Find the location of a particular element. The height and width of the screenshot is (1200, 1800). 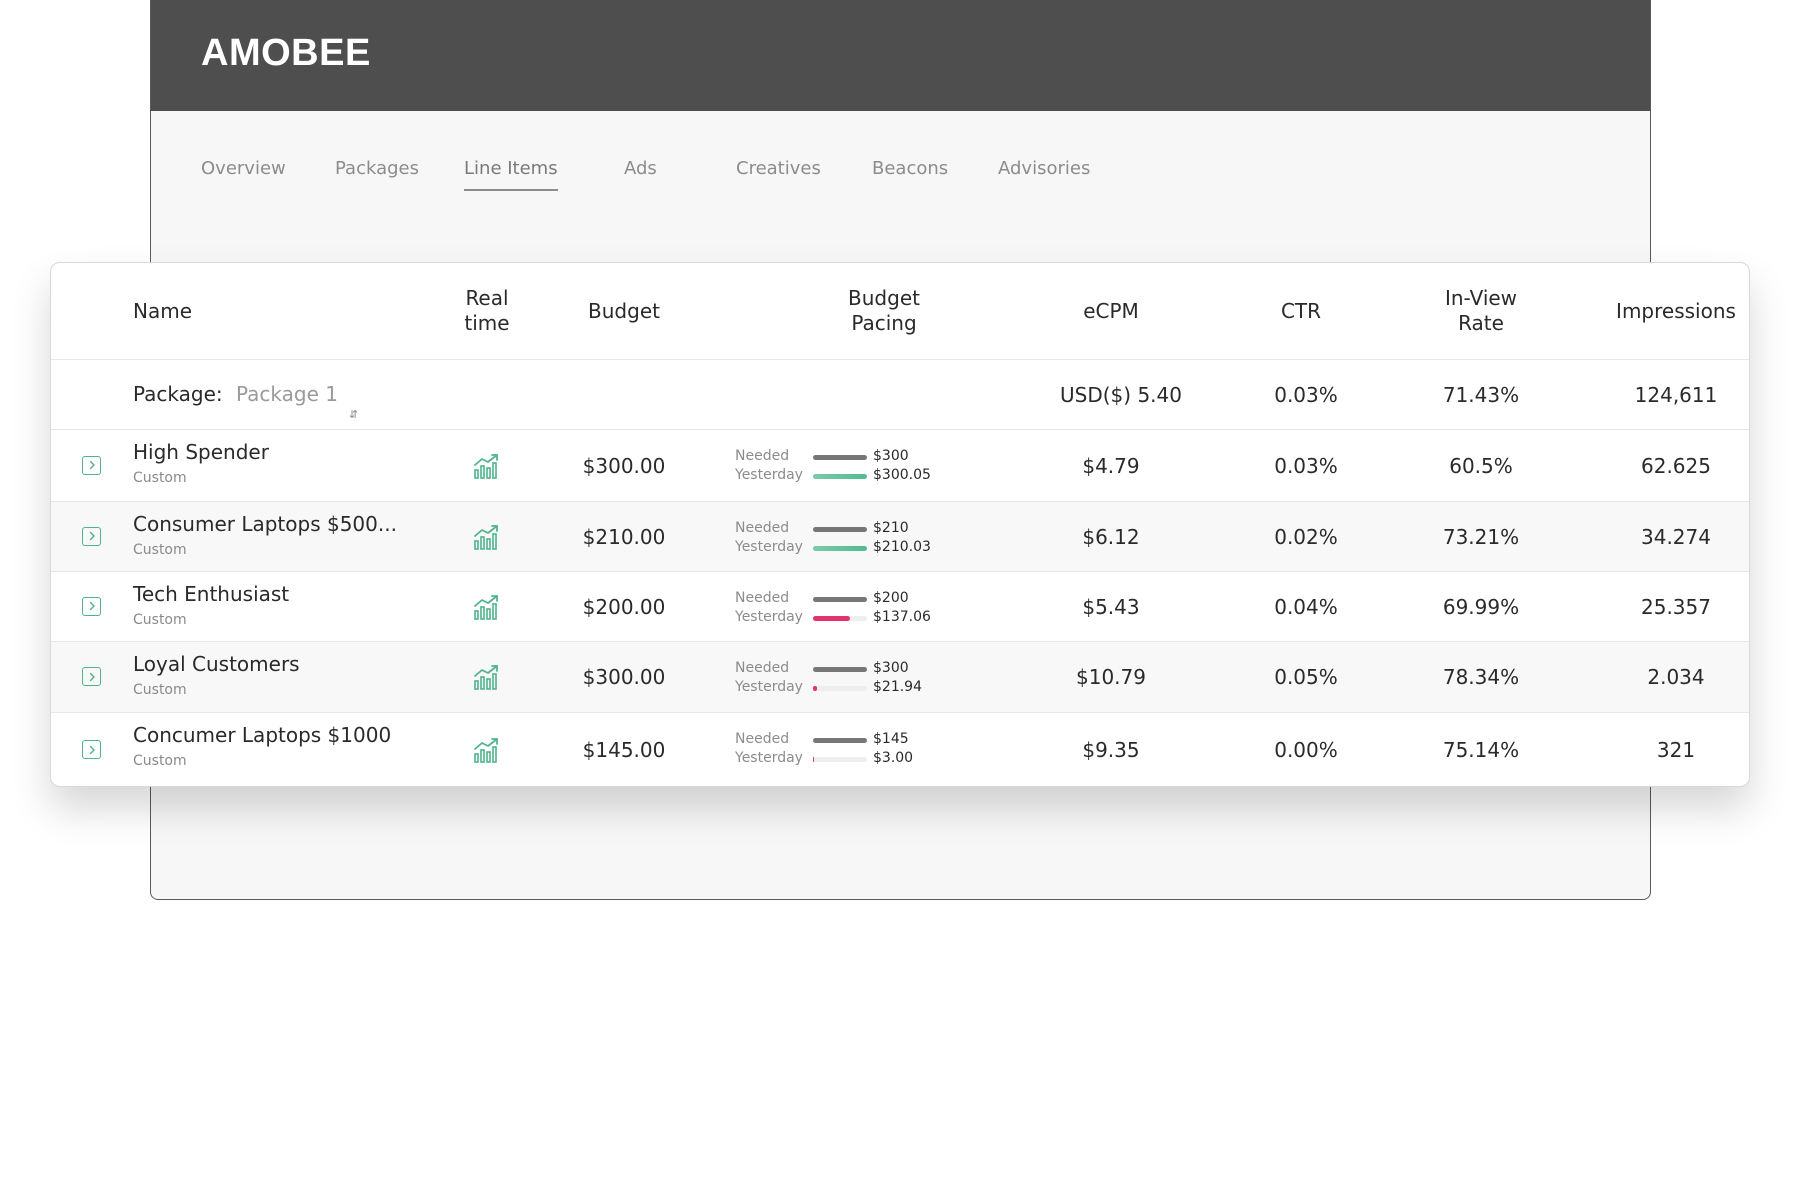

pacing-needed-value: $210 is located at coordinates (891, 528).